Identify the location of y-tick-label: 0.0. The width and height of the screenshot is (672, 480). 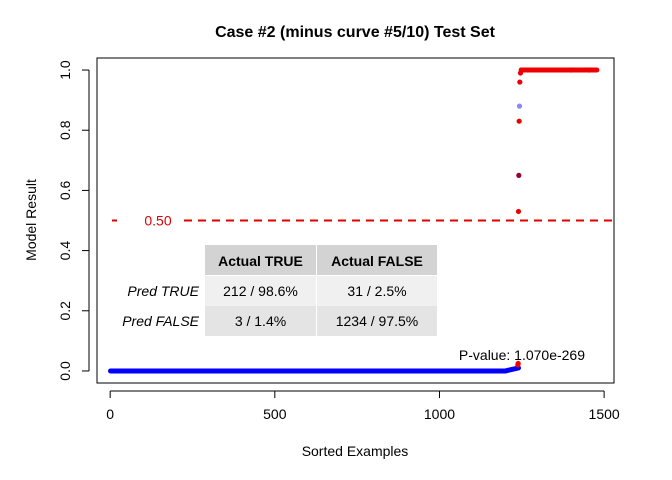
(65, 371).